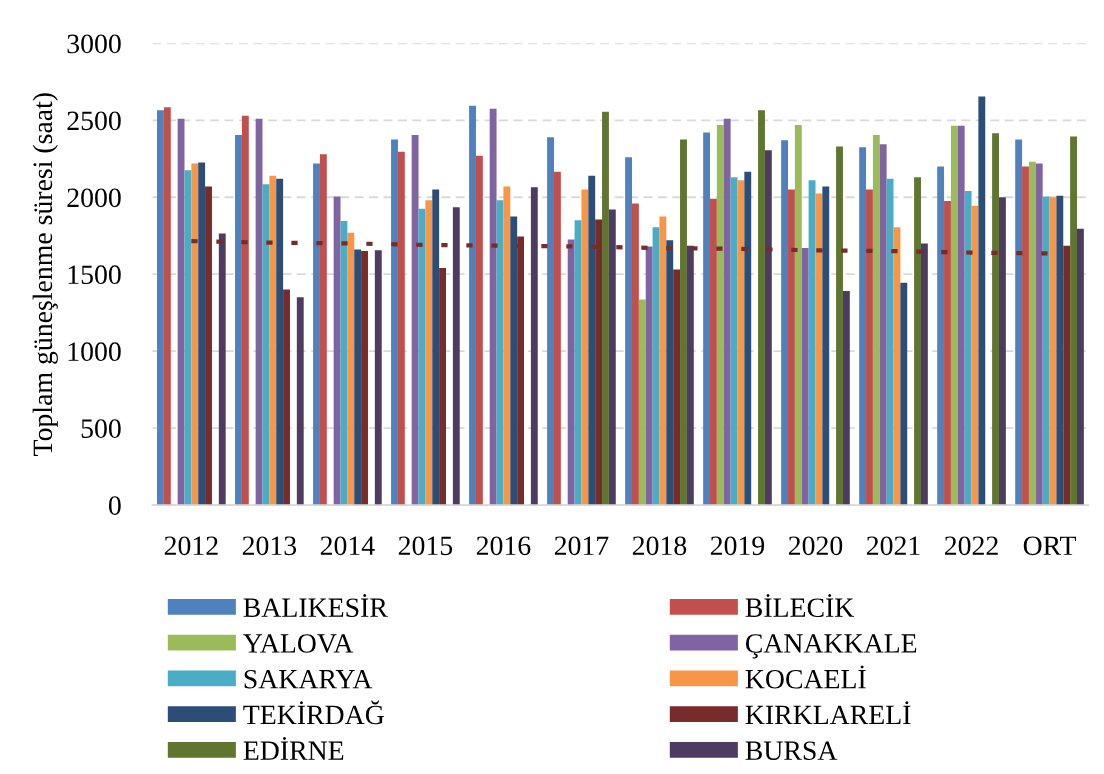  What do you see at coordinates (293, 748) in the screenshot?
I see `legend-label: EDİRNE` at bounding box center [293, 748].